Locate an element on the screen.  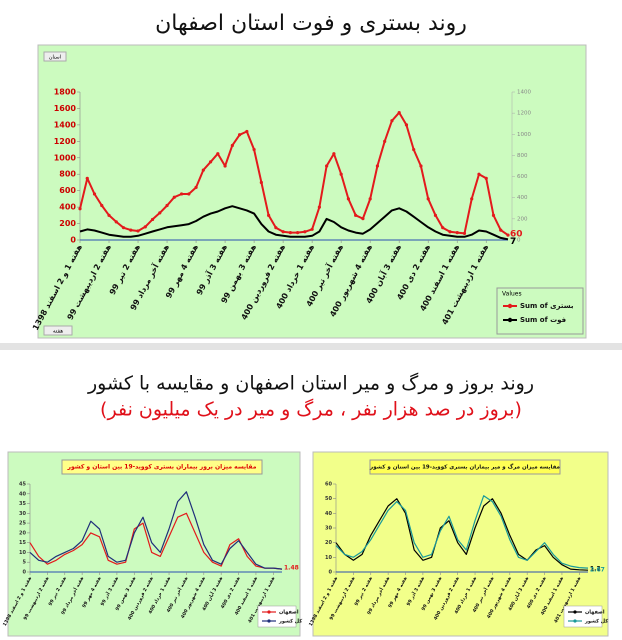
axis-field-button is located at coordinates (58, 330).